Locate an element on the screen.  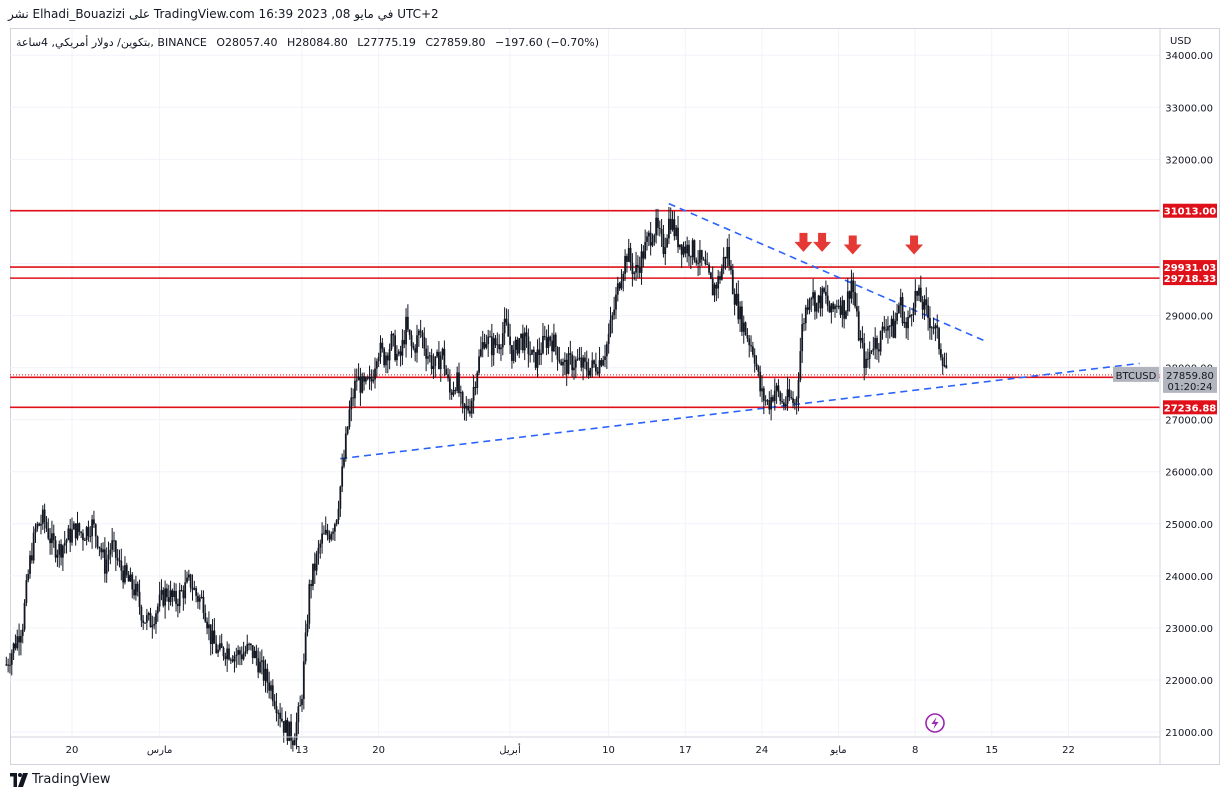
time-tick-label: أبريل is located at coordinates (510, 749).